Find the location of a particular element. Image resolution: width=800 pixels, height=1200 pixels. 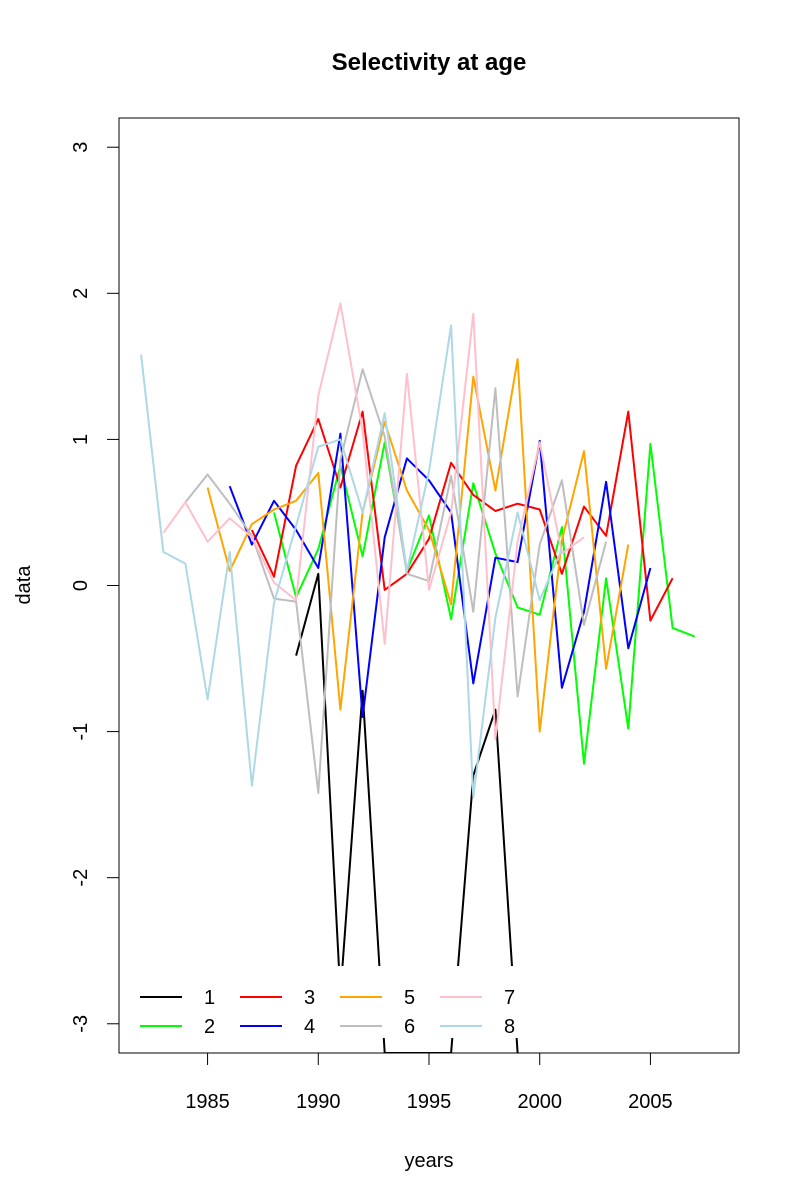

legend-label-8: 8 is located at coordinates (509, 1027).